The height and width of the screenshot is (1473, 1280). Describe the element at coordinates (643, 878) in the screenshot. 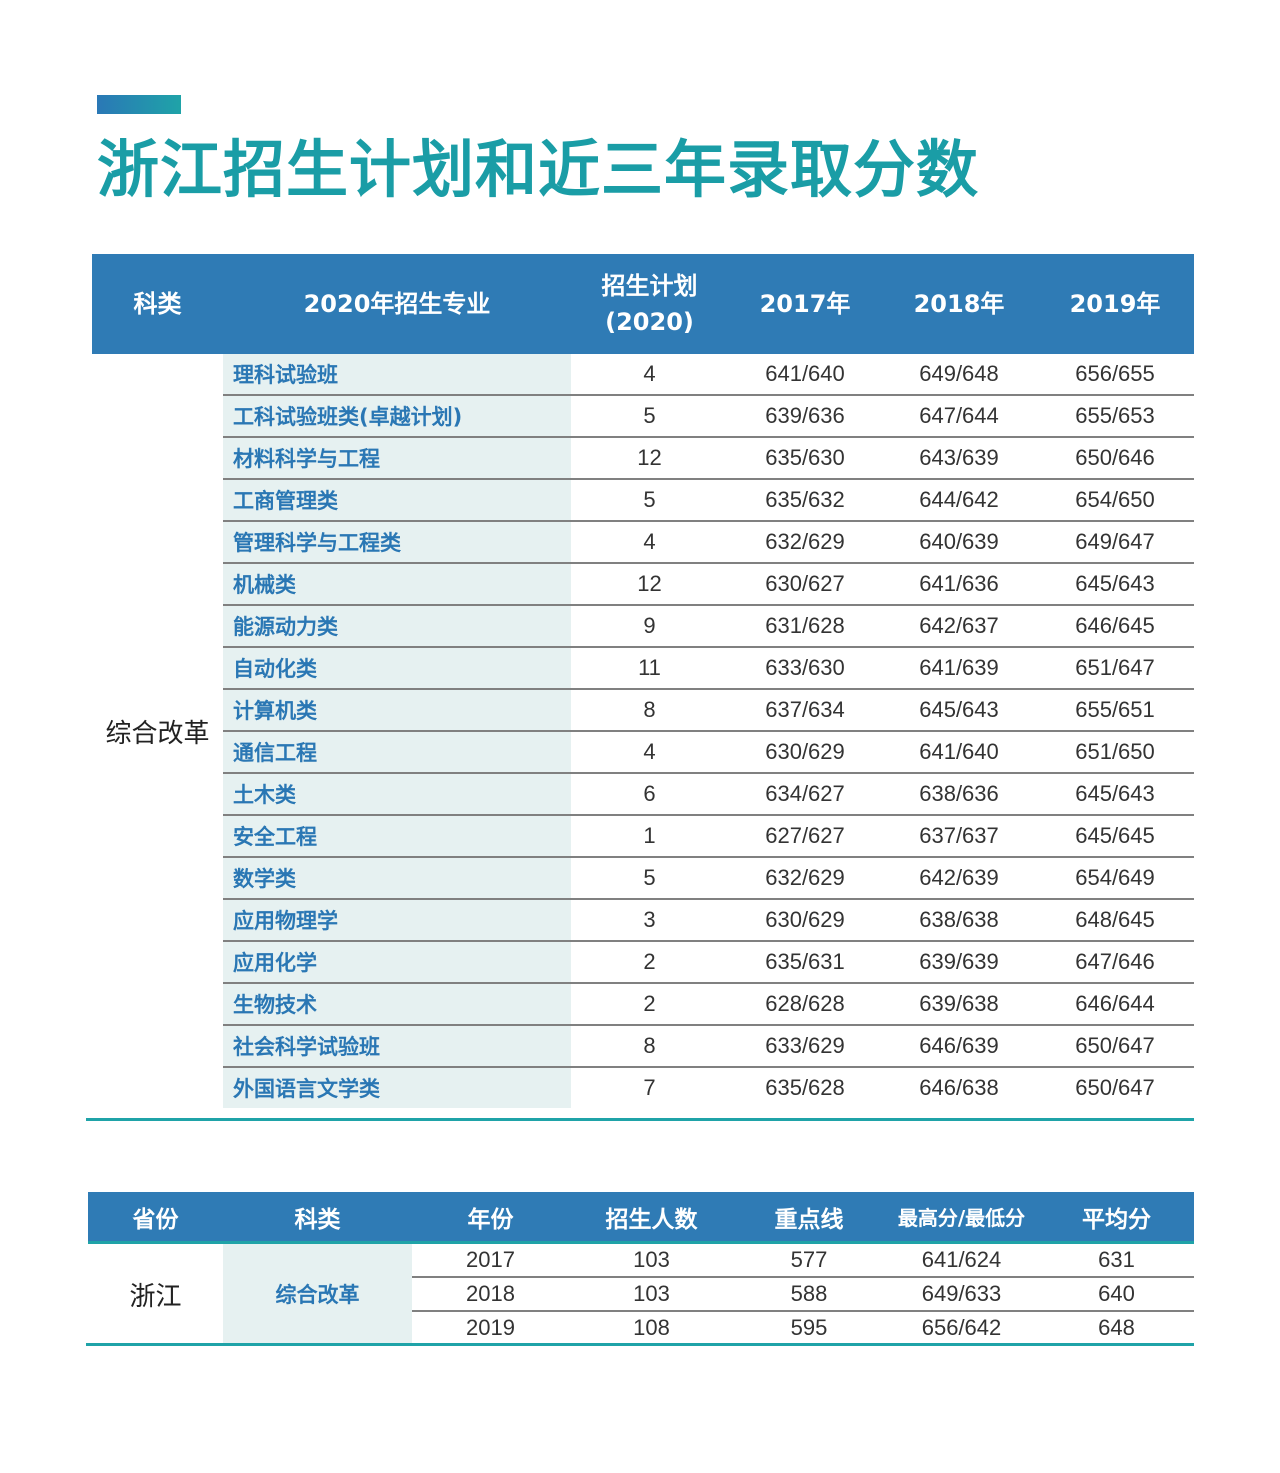

I see `table-row: 数学类 5 632/629 642/639 654/649` at that location.